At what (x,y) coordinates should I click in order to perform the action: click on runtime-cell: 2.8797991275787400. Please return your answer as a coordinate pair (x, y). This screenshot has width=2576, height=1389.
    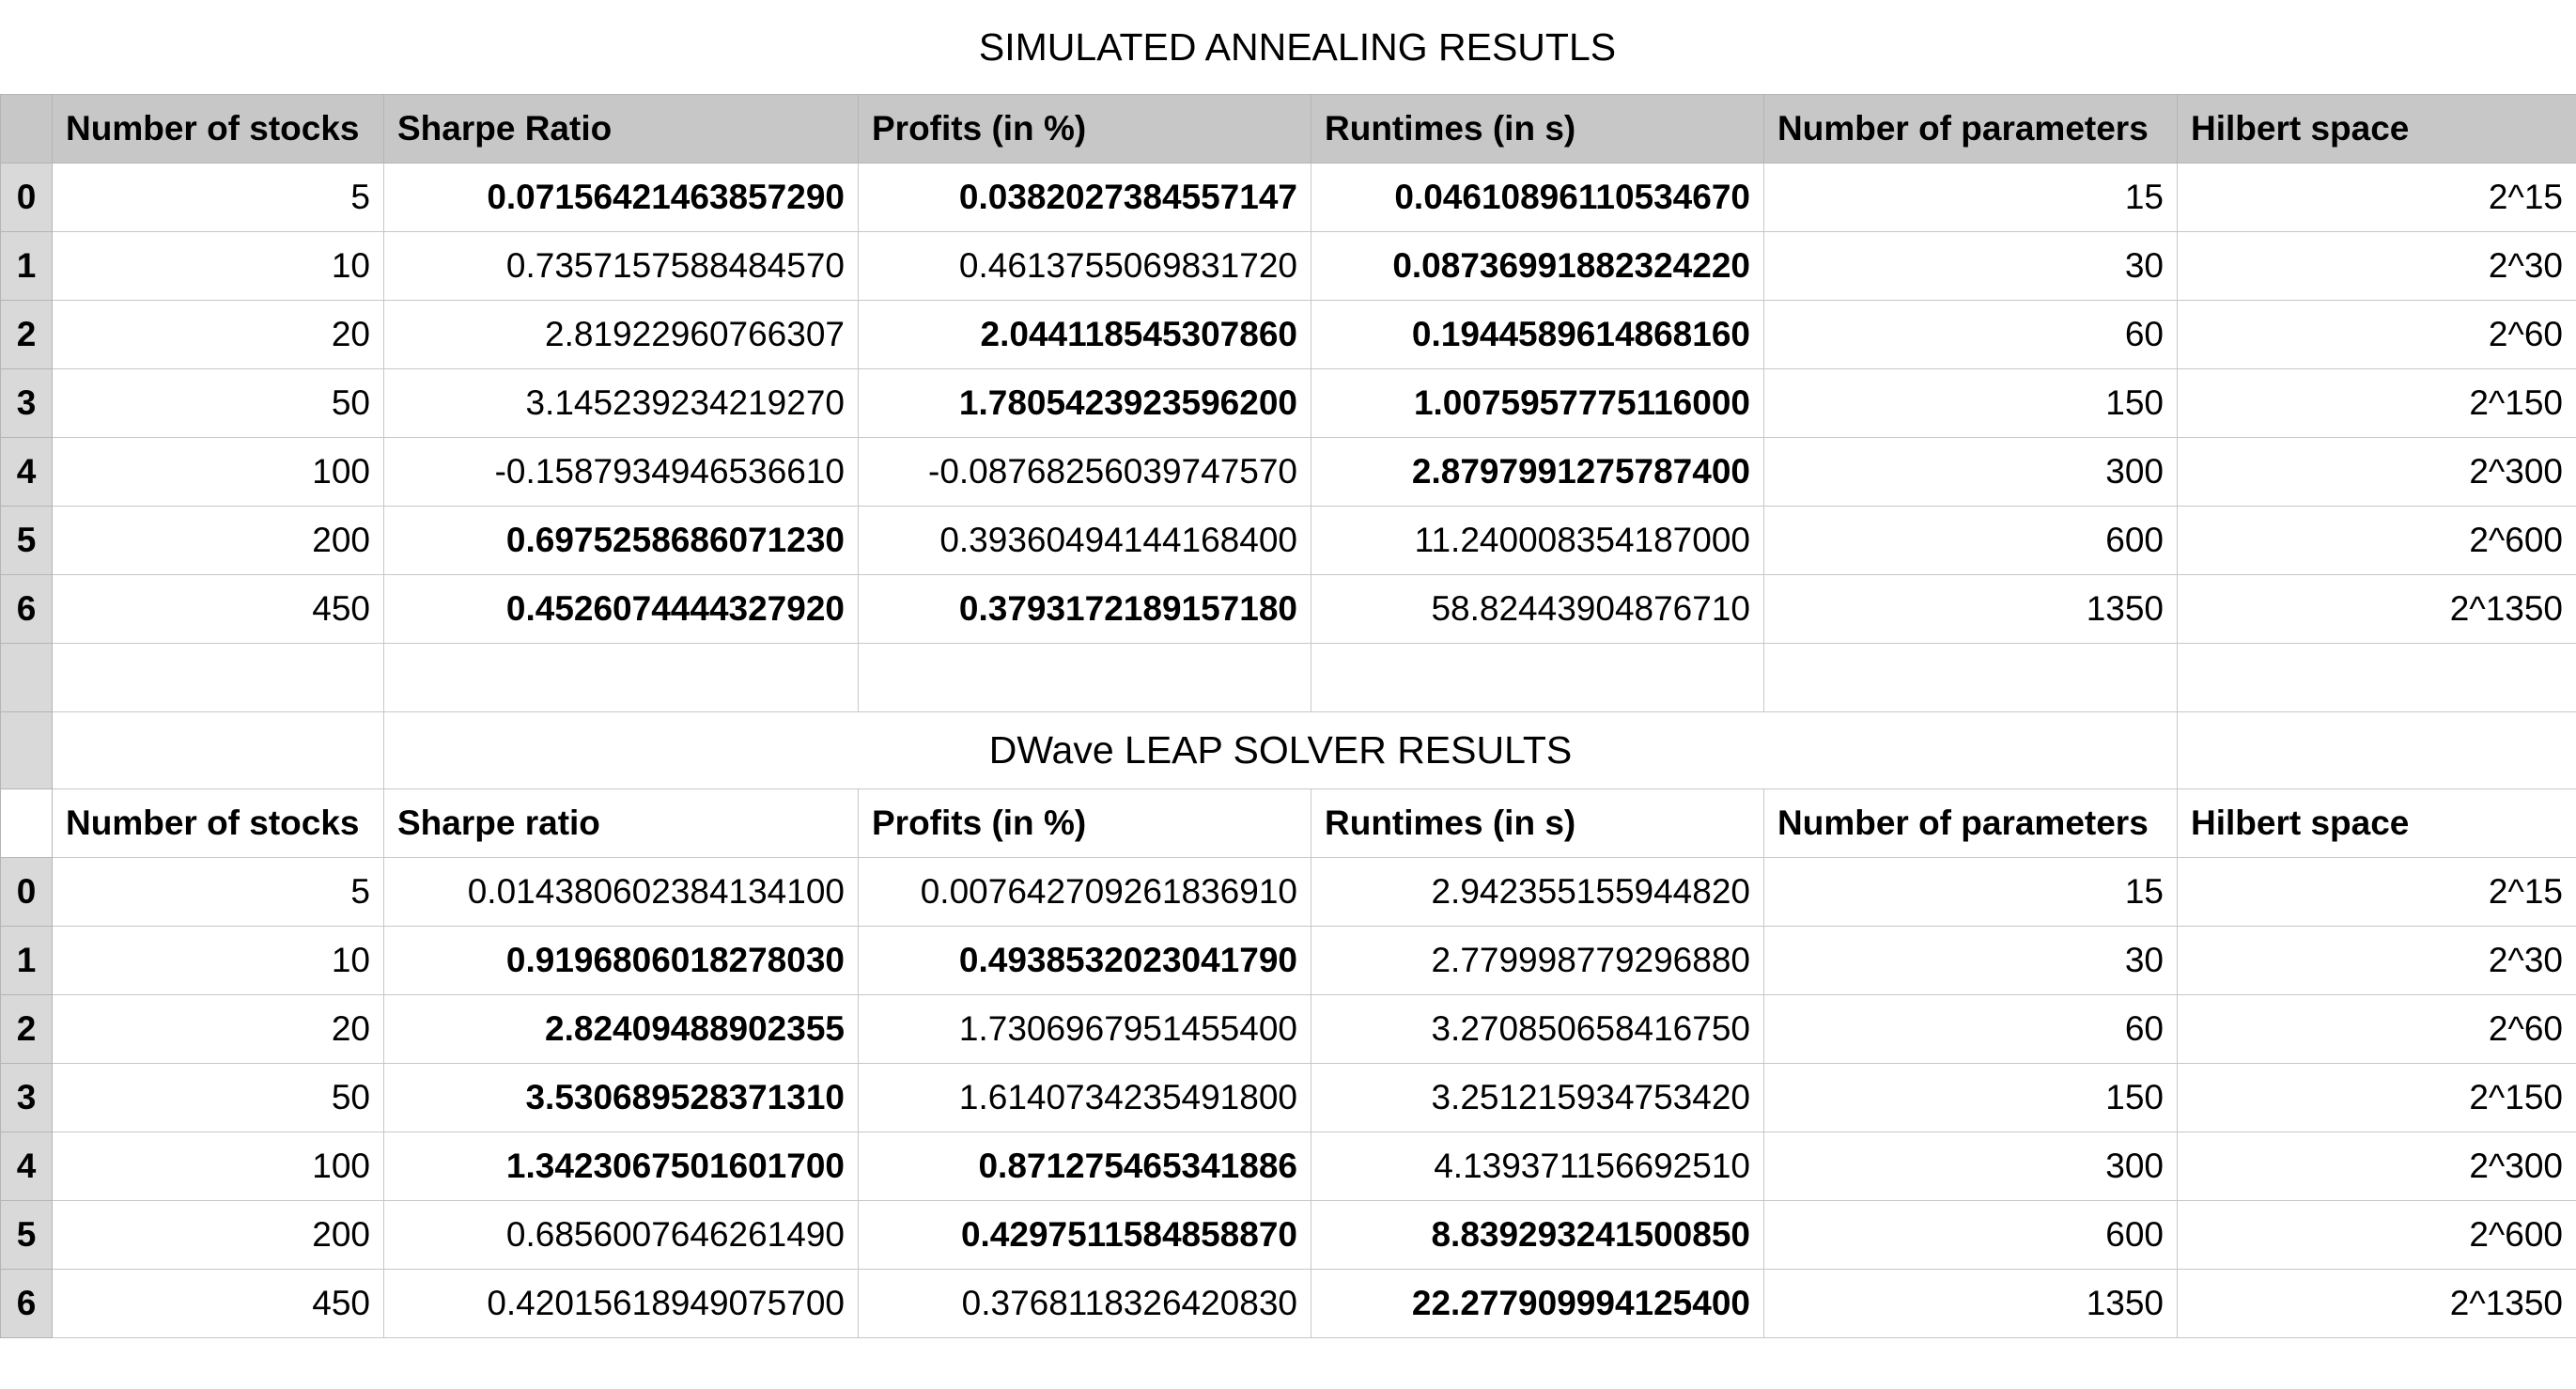
    Looking at the image, I should click on (1537, 472).